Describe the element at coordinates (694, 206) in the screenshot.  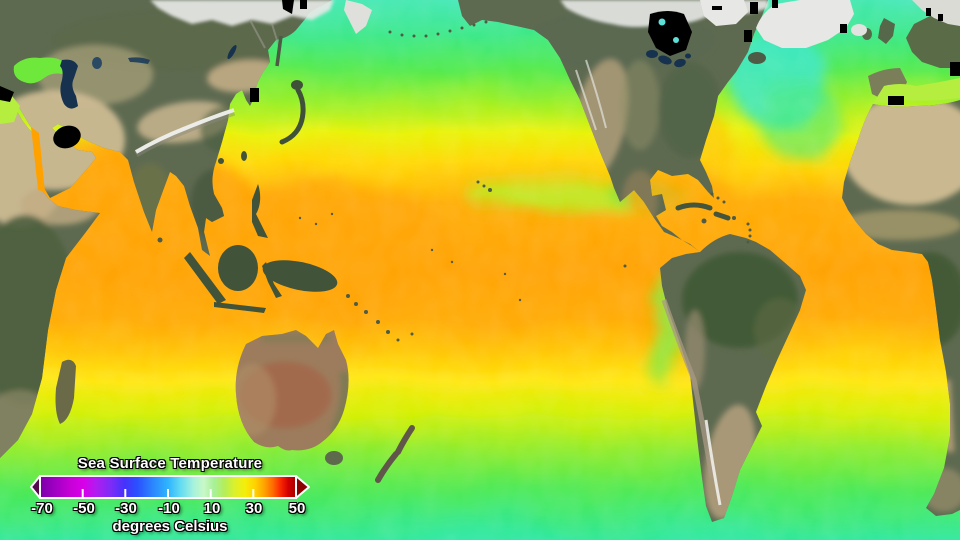
I see `cuba` at that location.